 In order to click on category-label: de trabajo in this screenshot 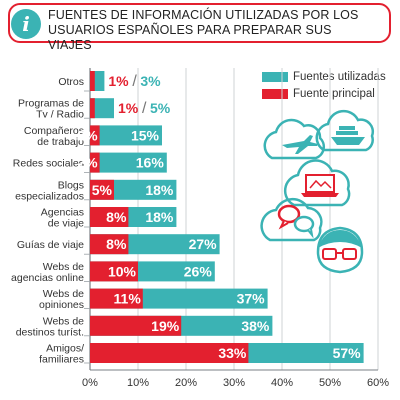, I will do `click(60, 142)`.